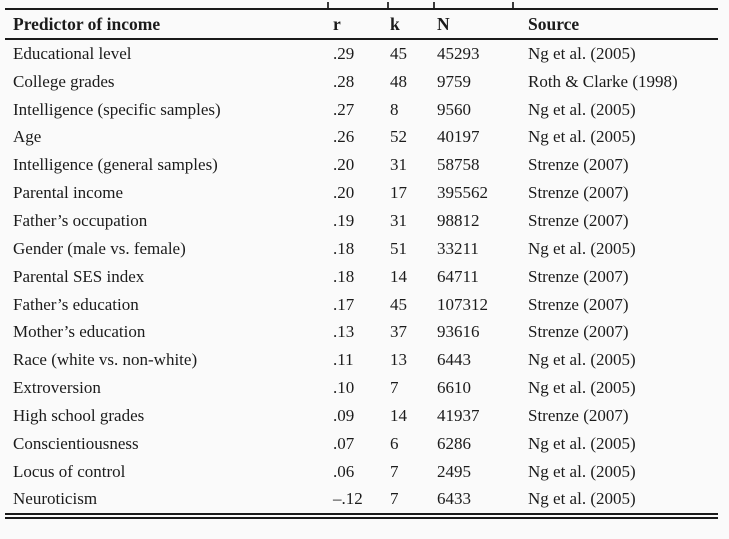  What do you see at coordinates (454, 360) in the screenshot?
I see `cell-n: 6443` at bounding box center [454, 360].